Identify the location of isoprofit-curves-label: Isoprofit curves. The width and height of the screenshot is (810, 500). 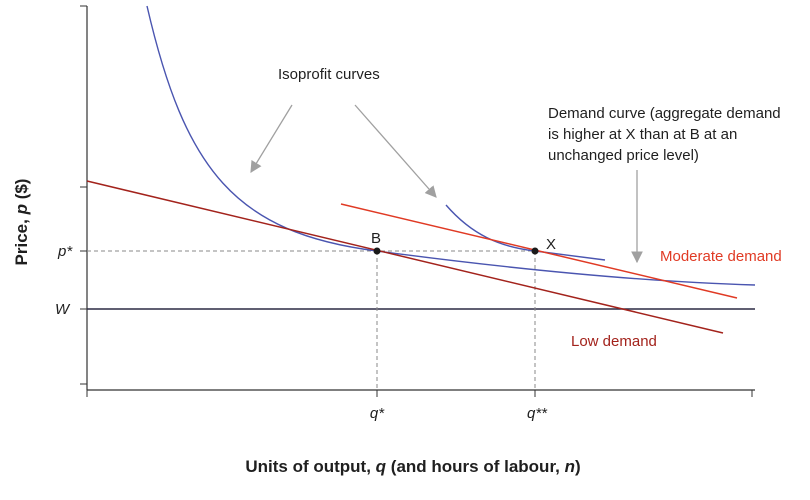
(329, 74).